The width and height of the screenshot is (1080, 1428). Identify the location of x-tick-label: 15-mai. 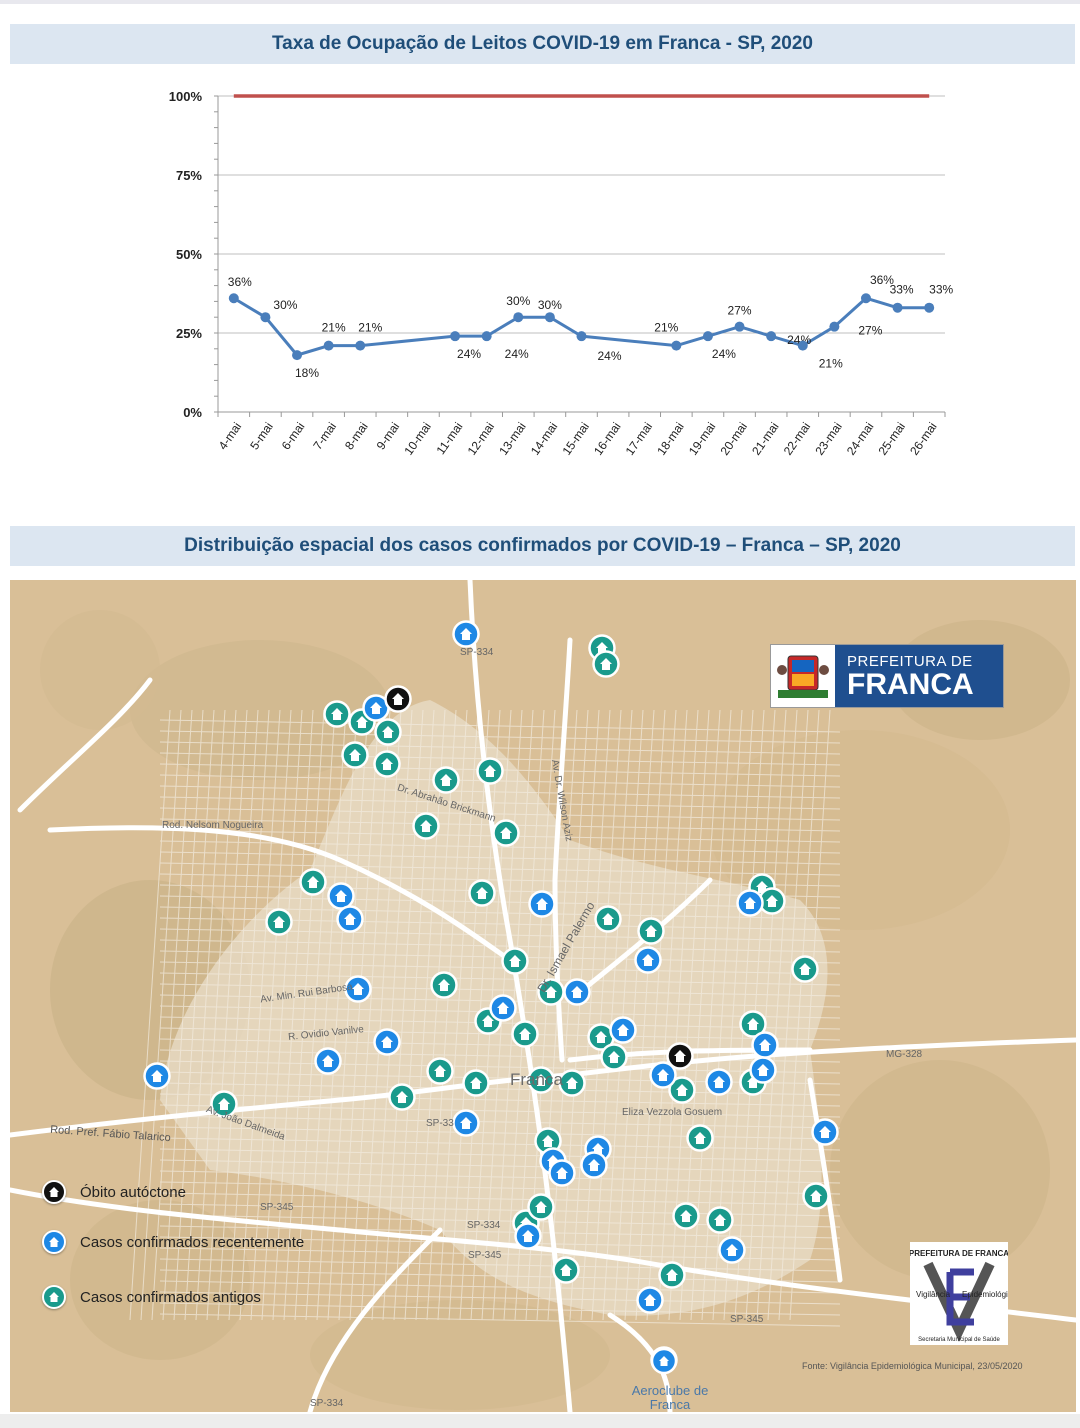
(575, 439).